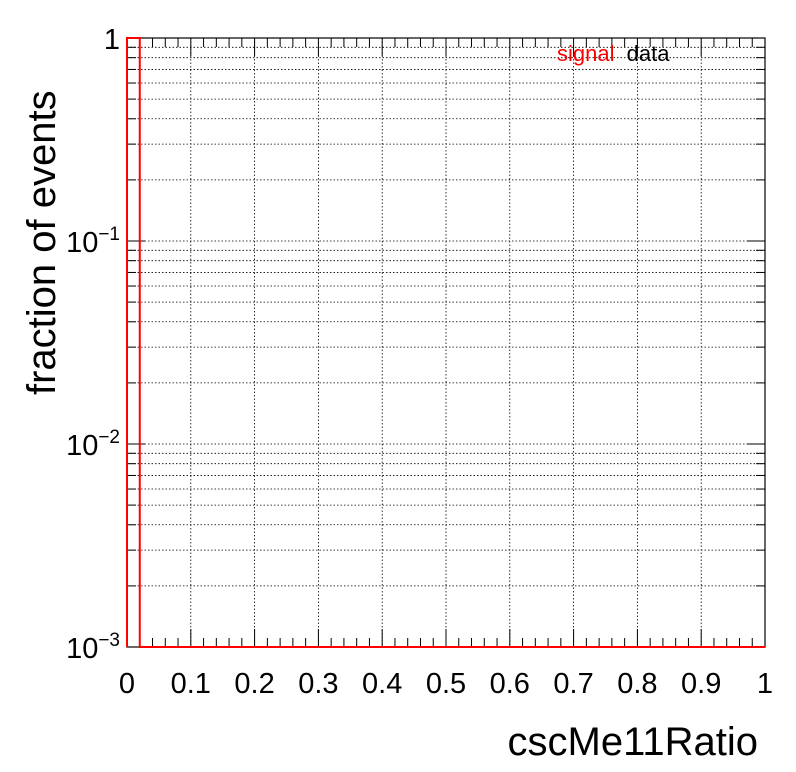 This screenshot has height=772, width=796. I want to click on x-axis-label: cscMe11Ratio, so click(633, 742).